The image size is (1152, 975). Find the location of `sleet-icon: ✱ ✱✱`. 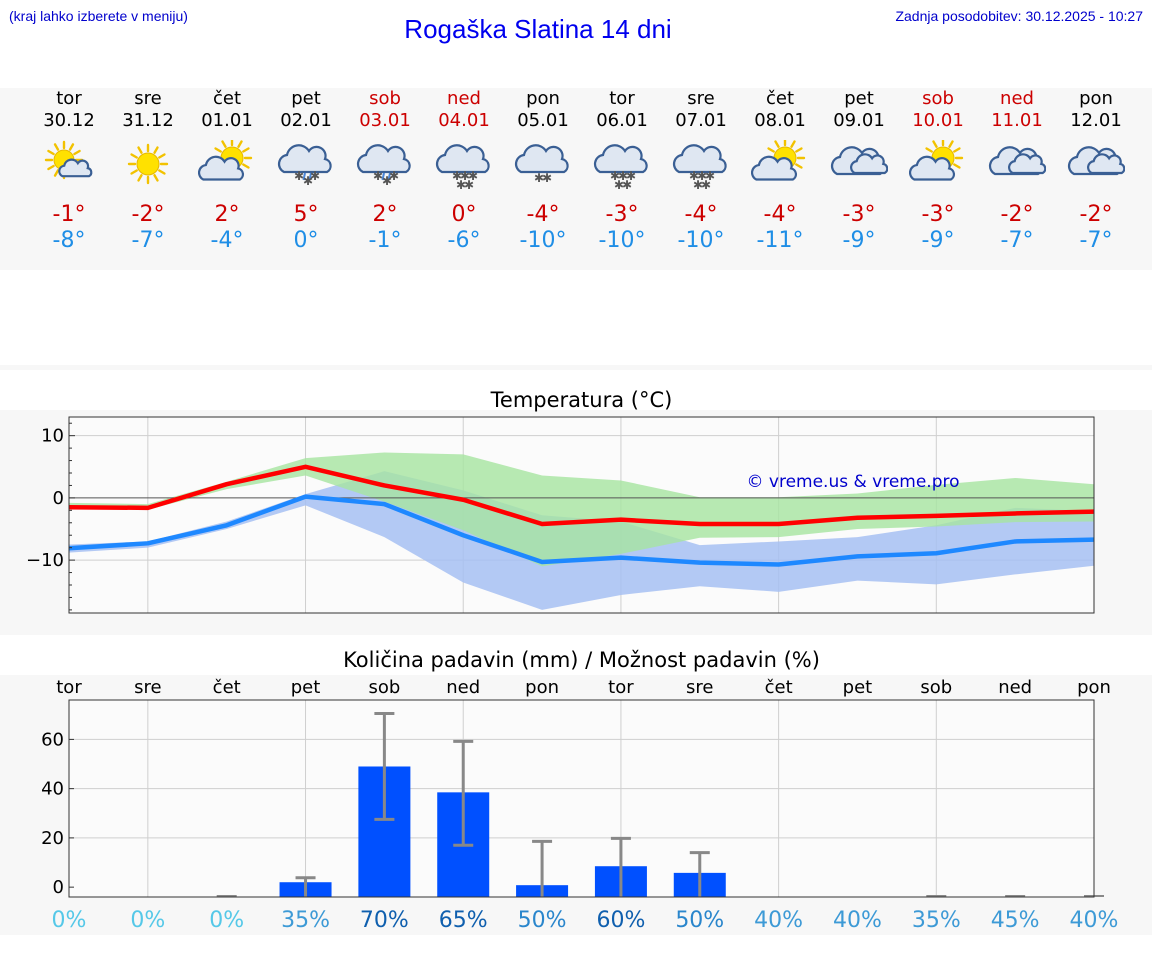

sleet-icon: ✱ ✱✱ is located at coordinates (383, 166).